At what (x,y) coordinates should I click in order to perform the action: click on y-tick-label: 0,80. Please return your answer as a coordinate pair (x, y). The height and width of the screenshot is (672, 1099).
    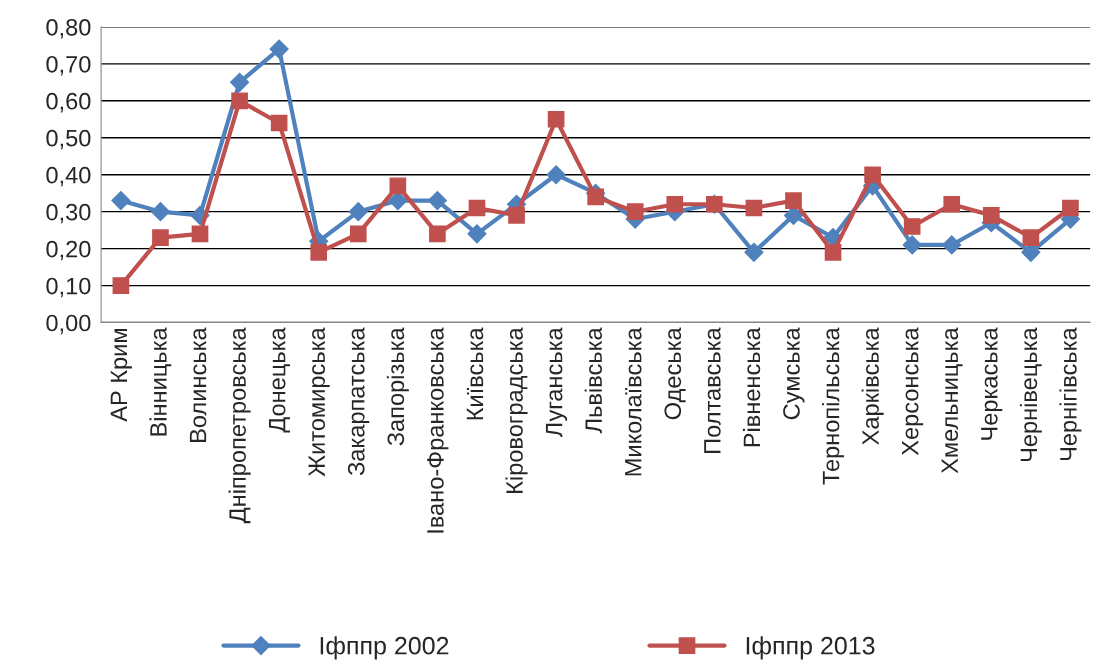
    Looking at the image, I should click on (68, 28).